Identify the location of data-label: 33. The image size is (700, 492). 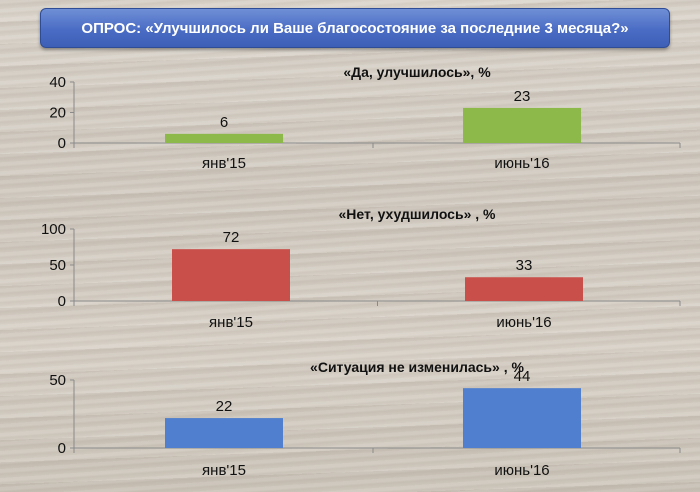
(524, 265).